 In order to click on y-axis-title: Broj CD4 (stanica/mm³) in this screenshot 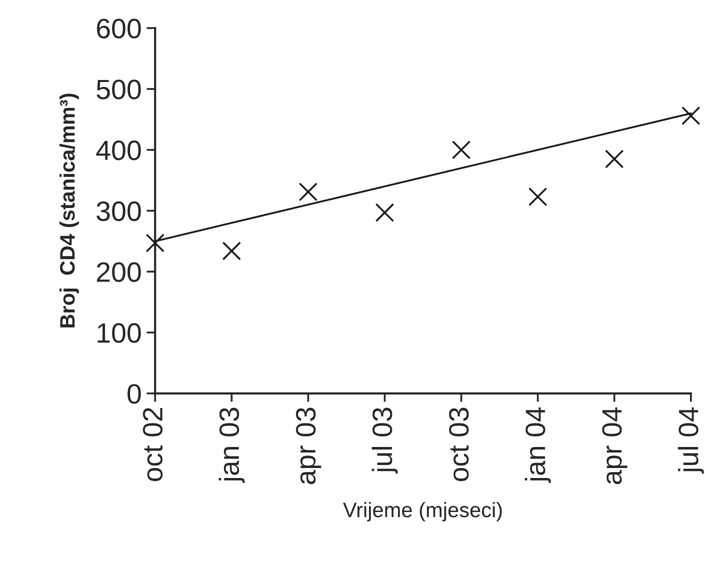, I will do `click(69, 211)`.